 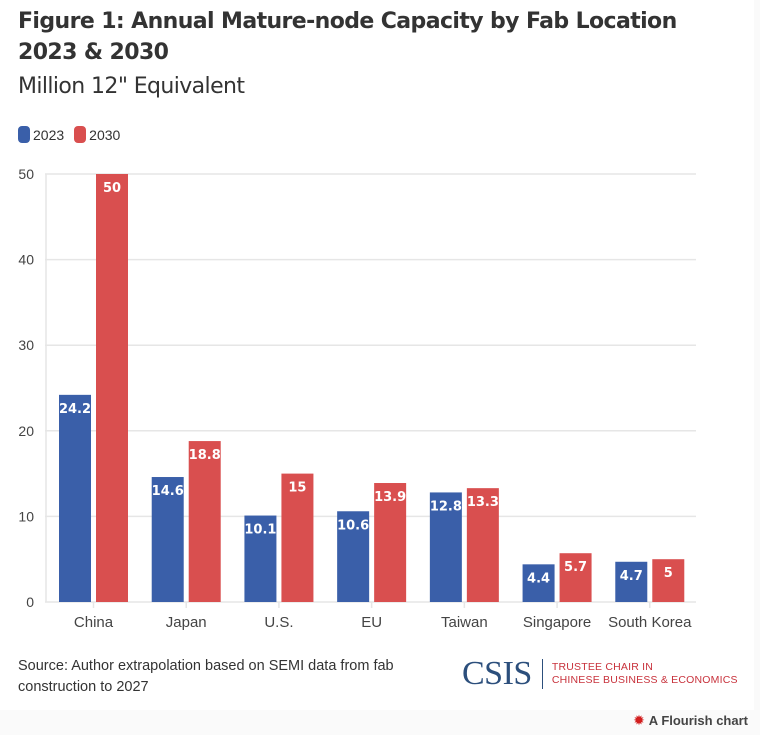 What do you see at coordinates (297, 537) in the screenshot?
I see `bar-2030-u-s-` at bounding box center [297, 537].